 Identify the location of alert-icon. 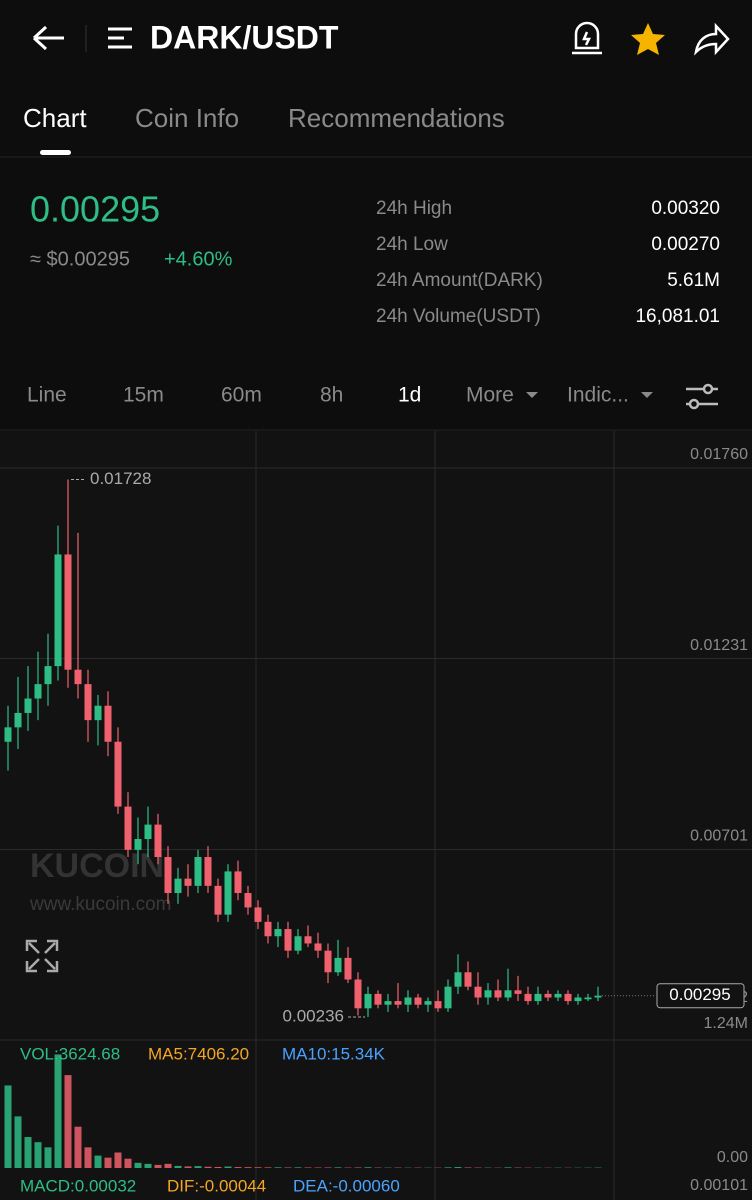
(587, 38).